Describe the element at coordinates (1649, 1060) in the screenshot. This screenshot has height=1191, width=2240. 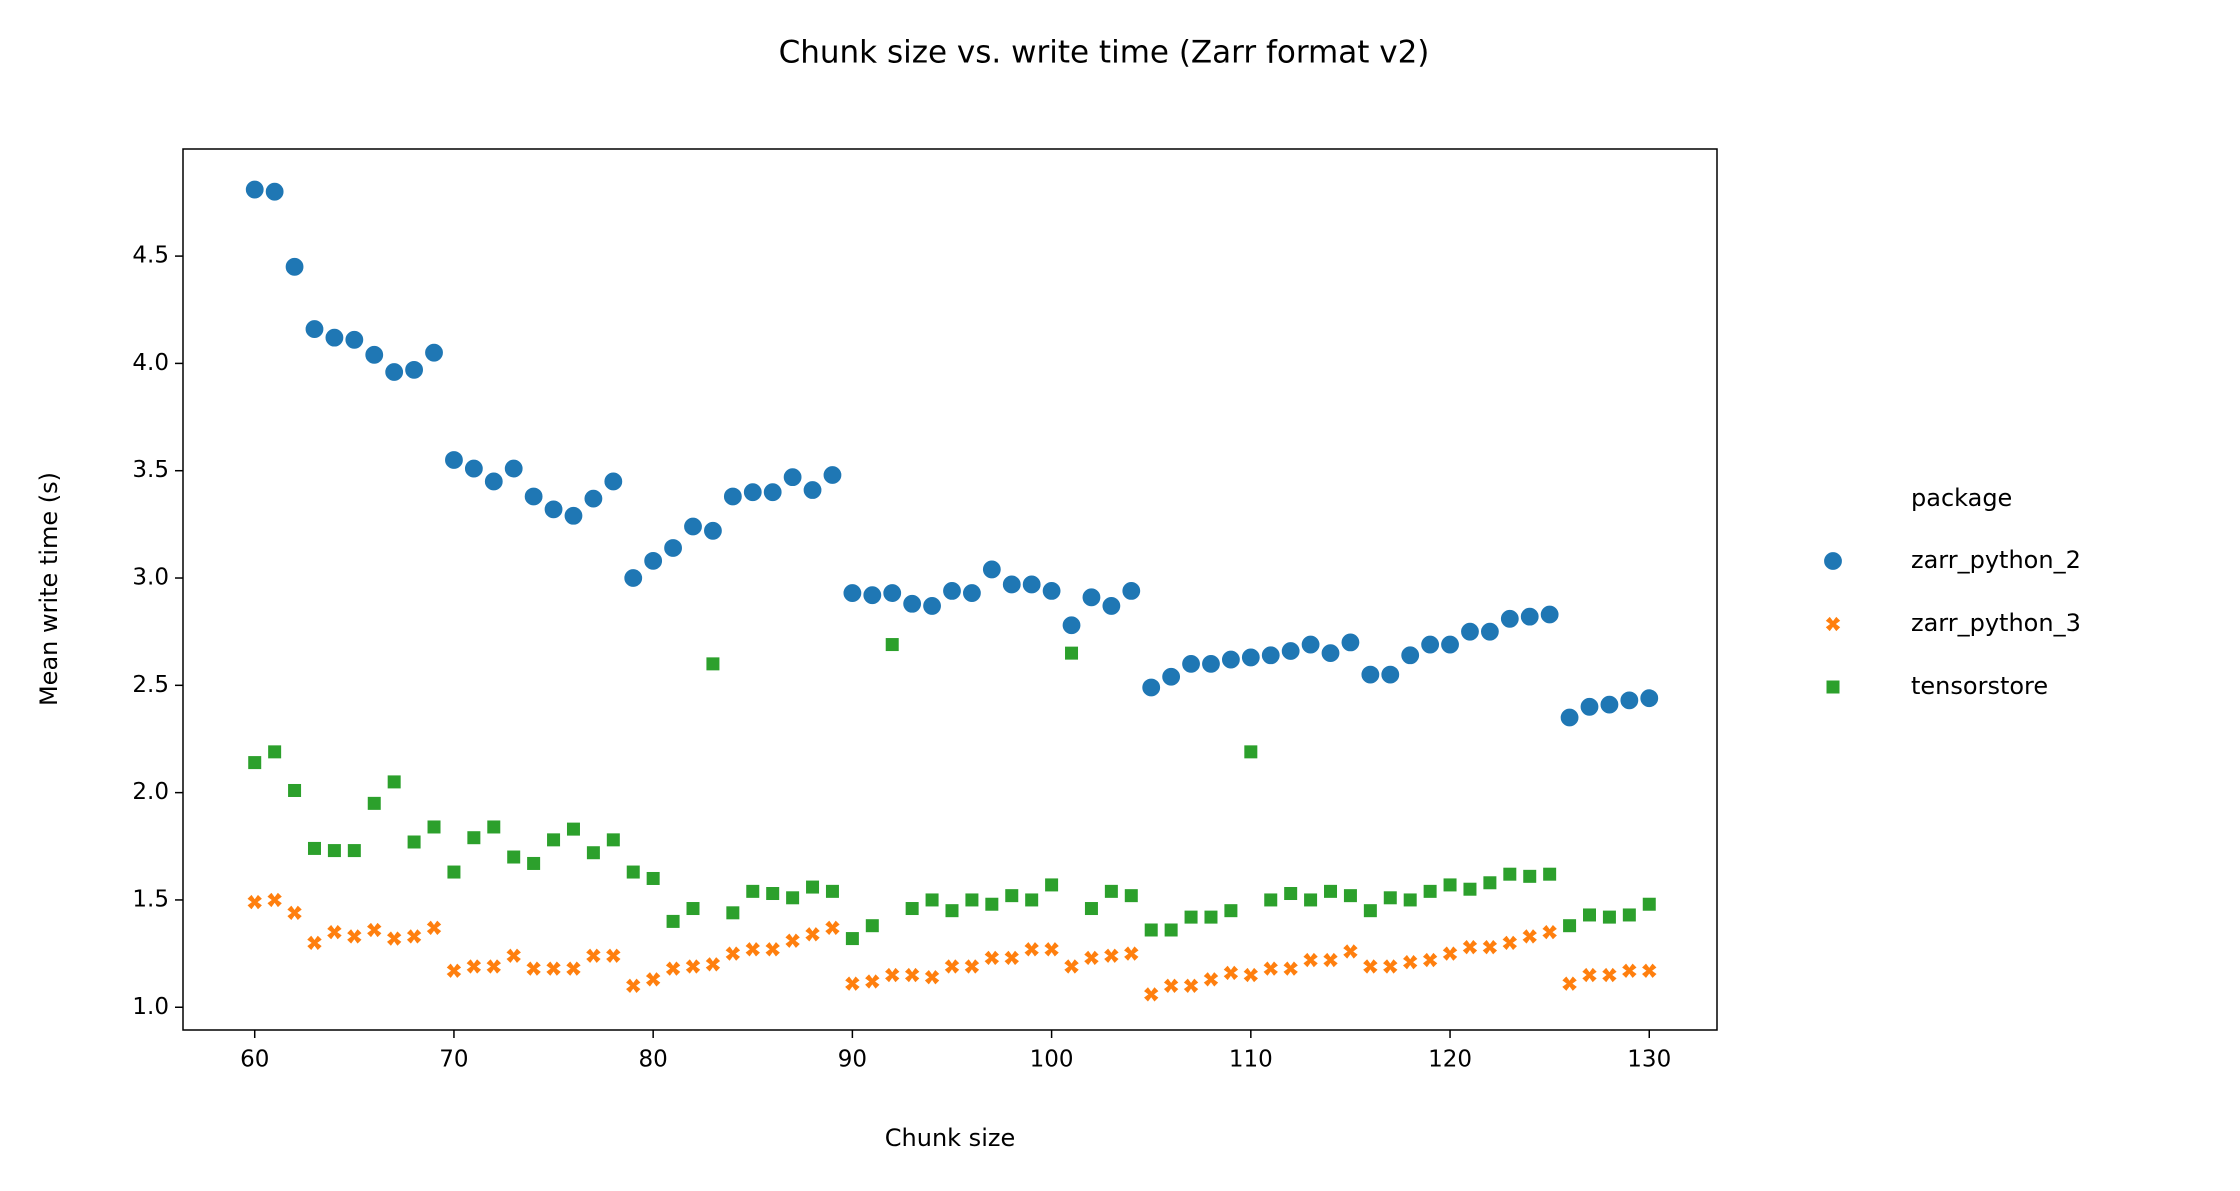
I see `x-tick-label: 130` at that location.